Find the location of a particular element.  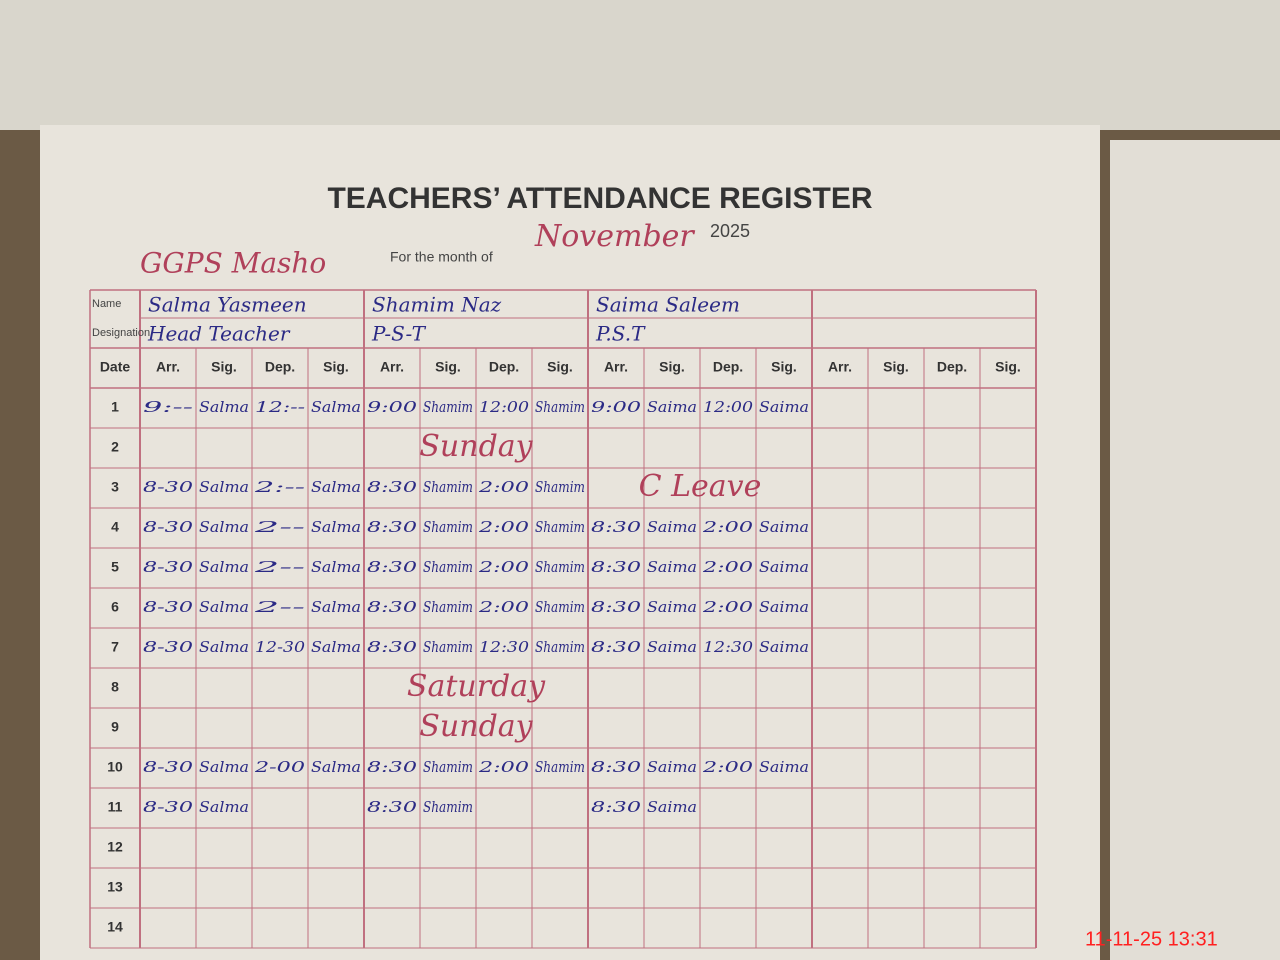

entry: 2-- is located at coordinates (278, 527).